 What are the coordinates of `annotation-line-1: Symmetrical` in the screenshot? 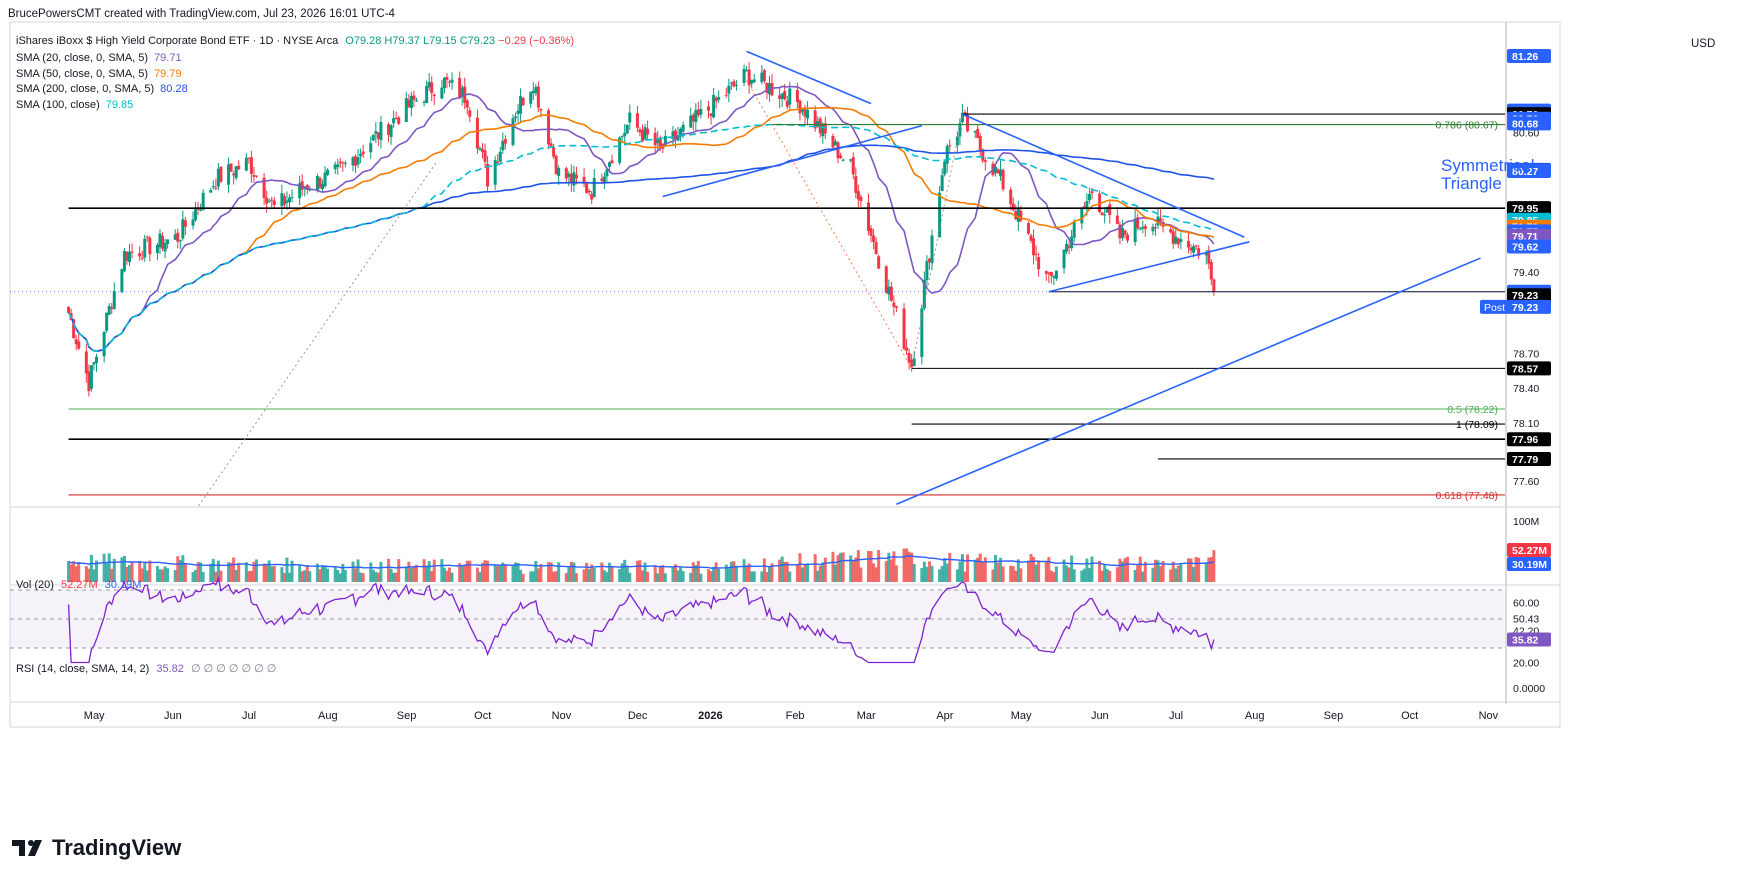 It's located at (1488, 165).